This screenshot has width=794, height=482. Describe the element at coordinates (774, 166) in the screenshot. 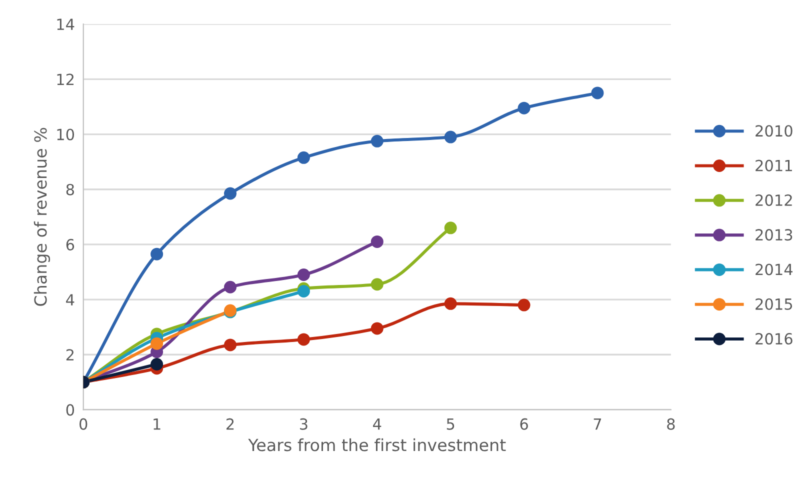

I see `legend-label: 2011` at that location.